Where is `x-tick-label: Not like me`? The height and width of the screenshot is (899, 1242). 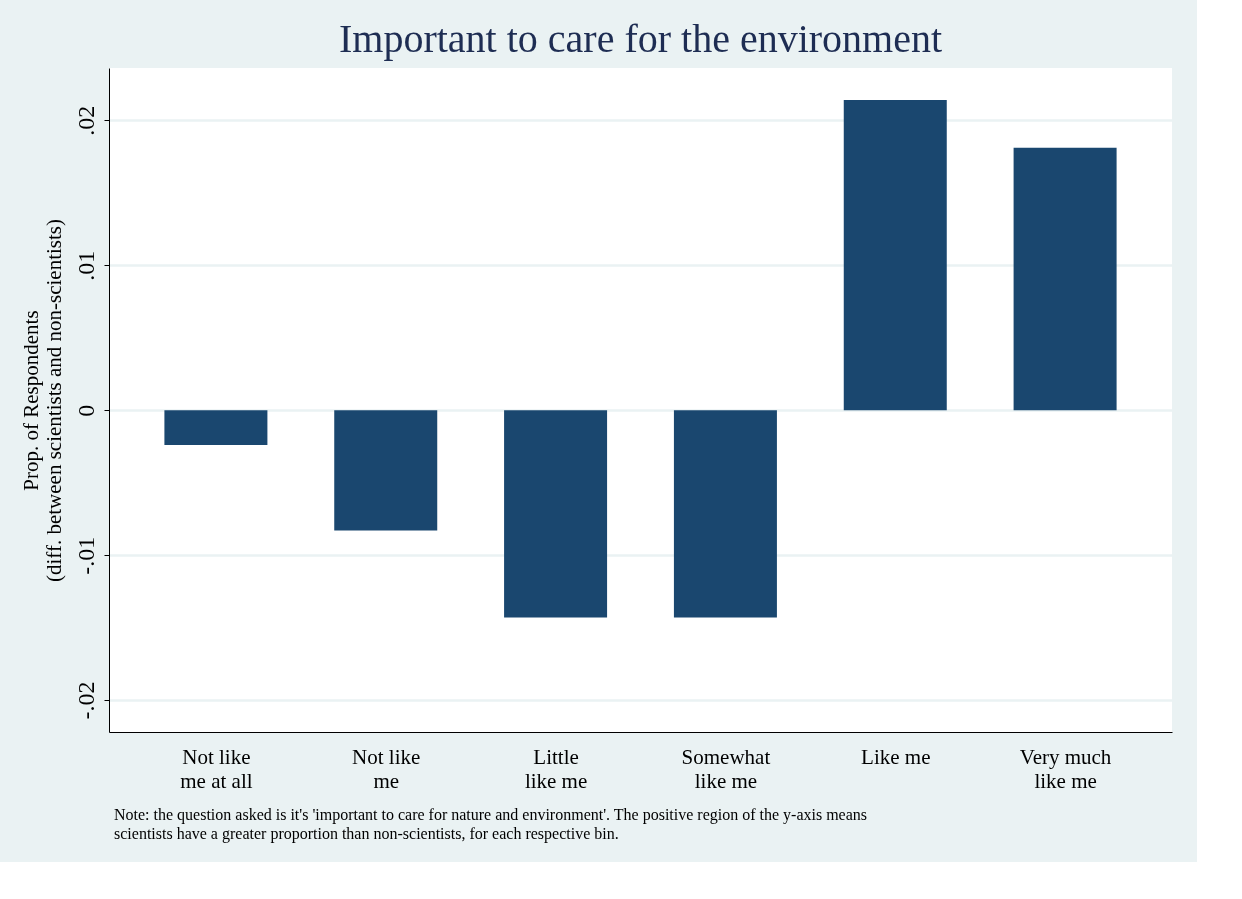
x-tick-label: Not like me is located at coordinates (386, 768).